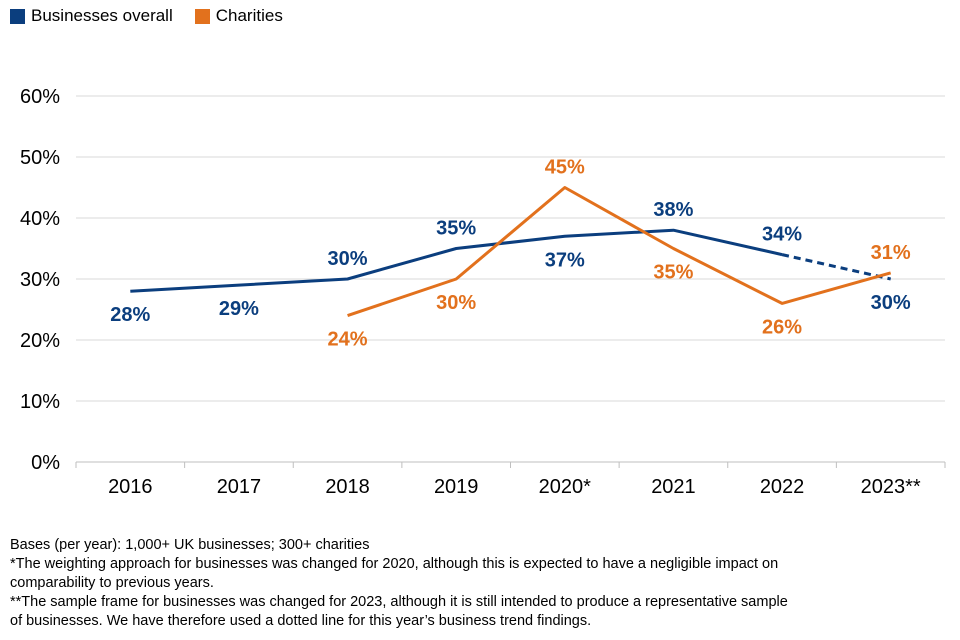 Image resolution: width=960 pixels, height=640 pixels. Describe the element at coordinates (249, 15) in the screenshot. I see `legend-label-charities: Charities` at that location.